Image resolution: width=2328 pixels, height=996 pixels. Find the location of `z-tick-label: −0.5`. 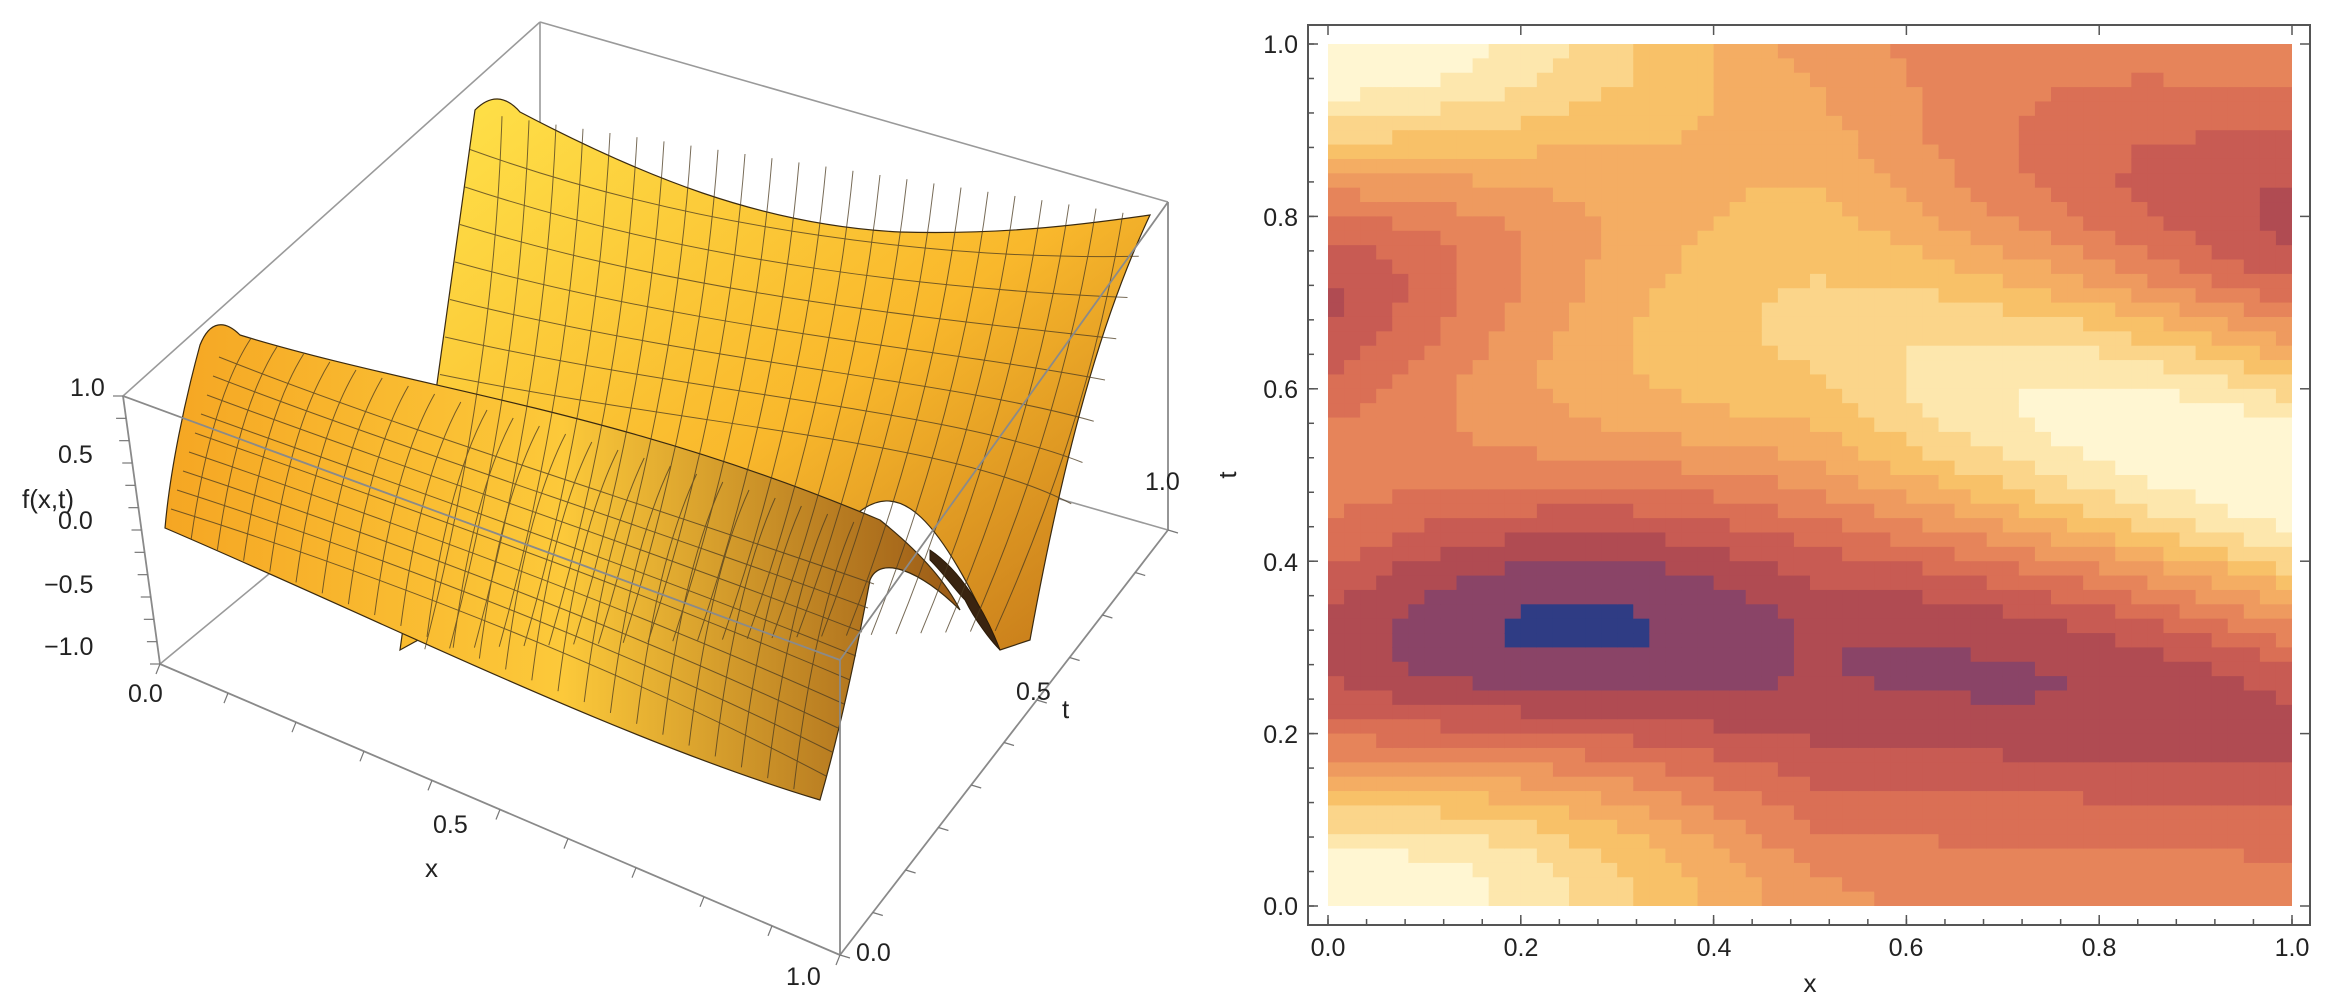

z-tick-label: −0.5 is located at coordinates (68, 585).